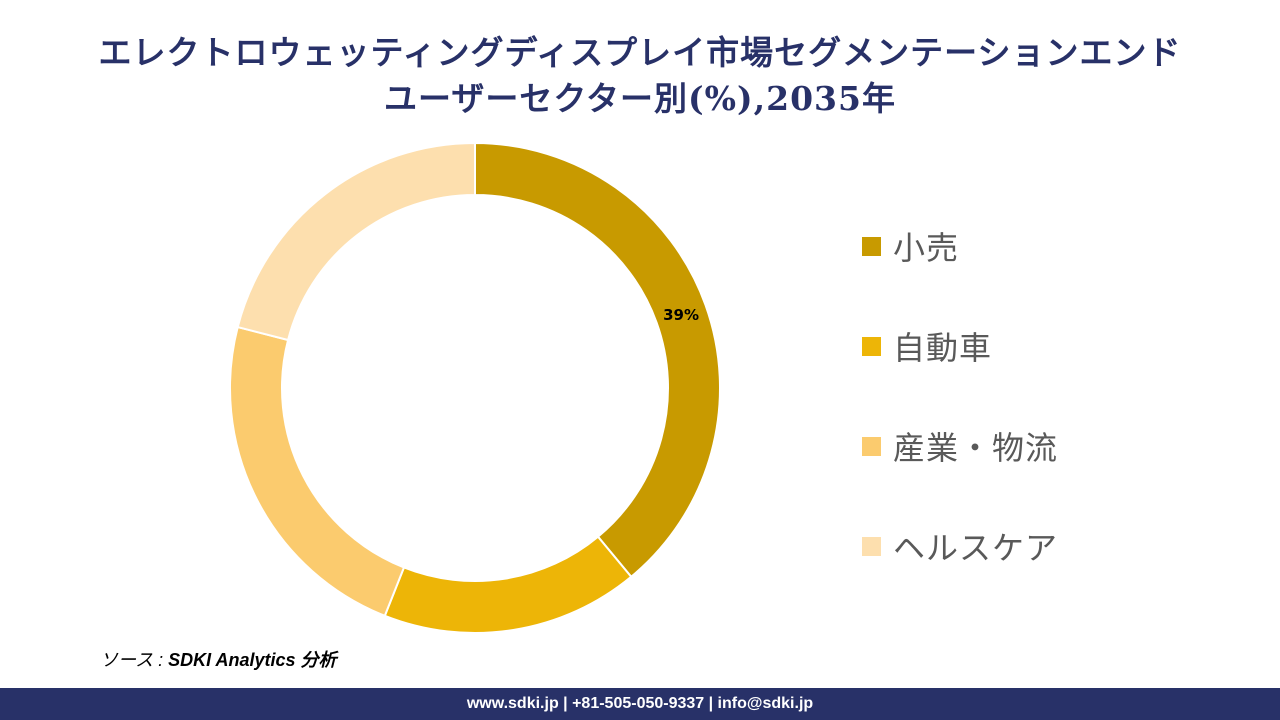 This screenshot has width=1280, height=720. I want to click on data-label: 39%, so click(681, 315).